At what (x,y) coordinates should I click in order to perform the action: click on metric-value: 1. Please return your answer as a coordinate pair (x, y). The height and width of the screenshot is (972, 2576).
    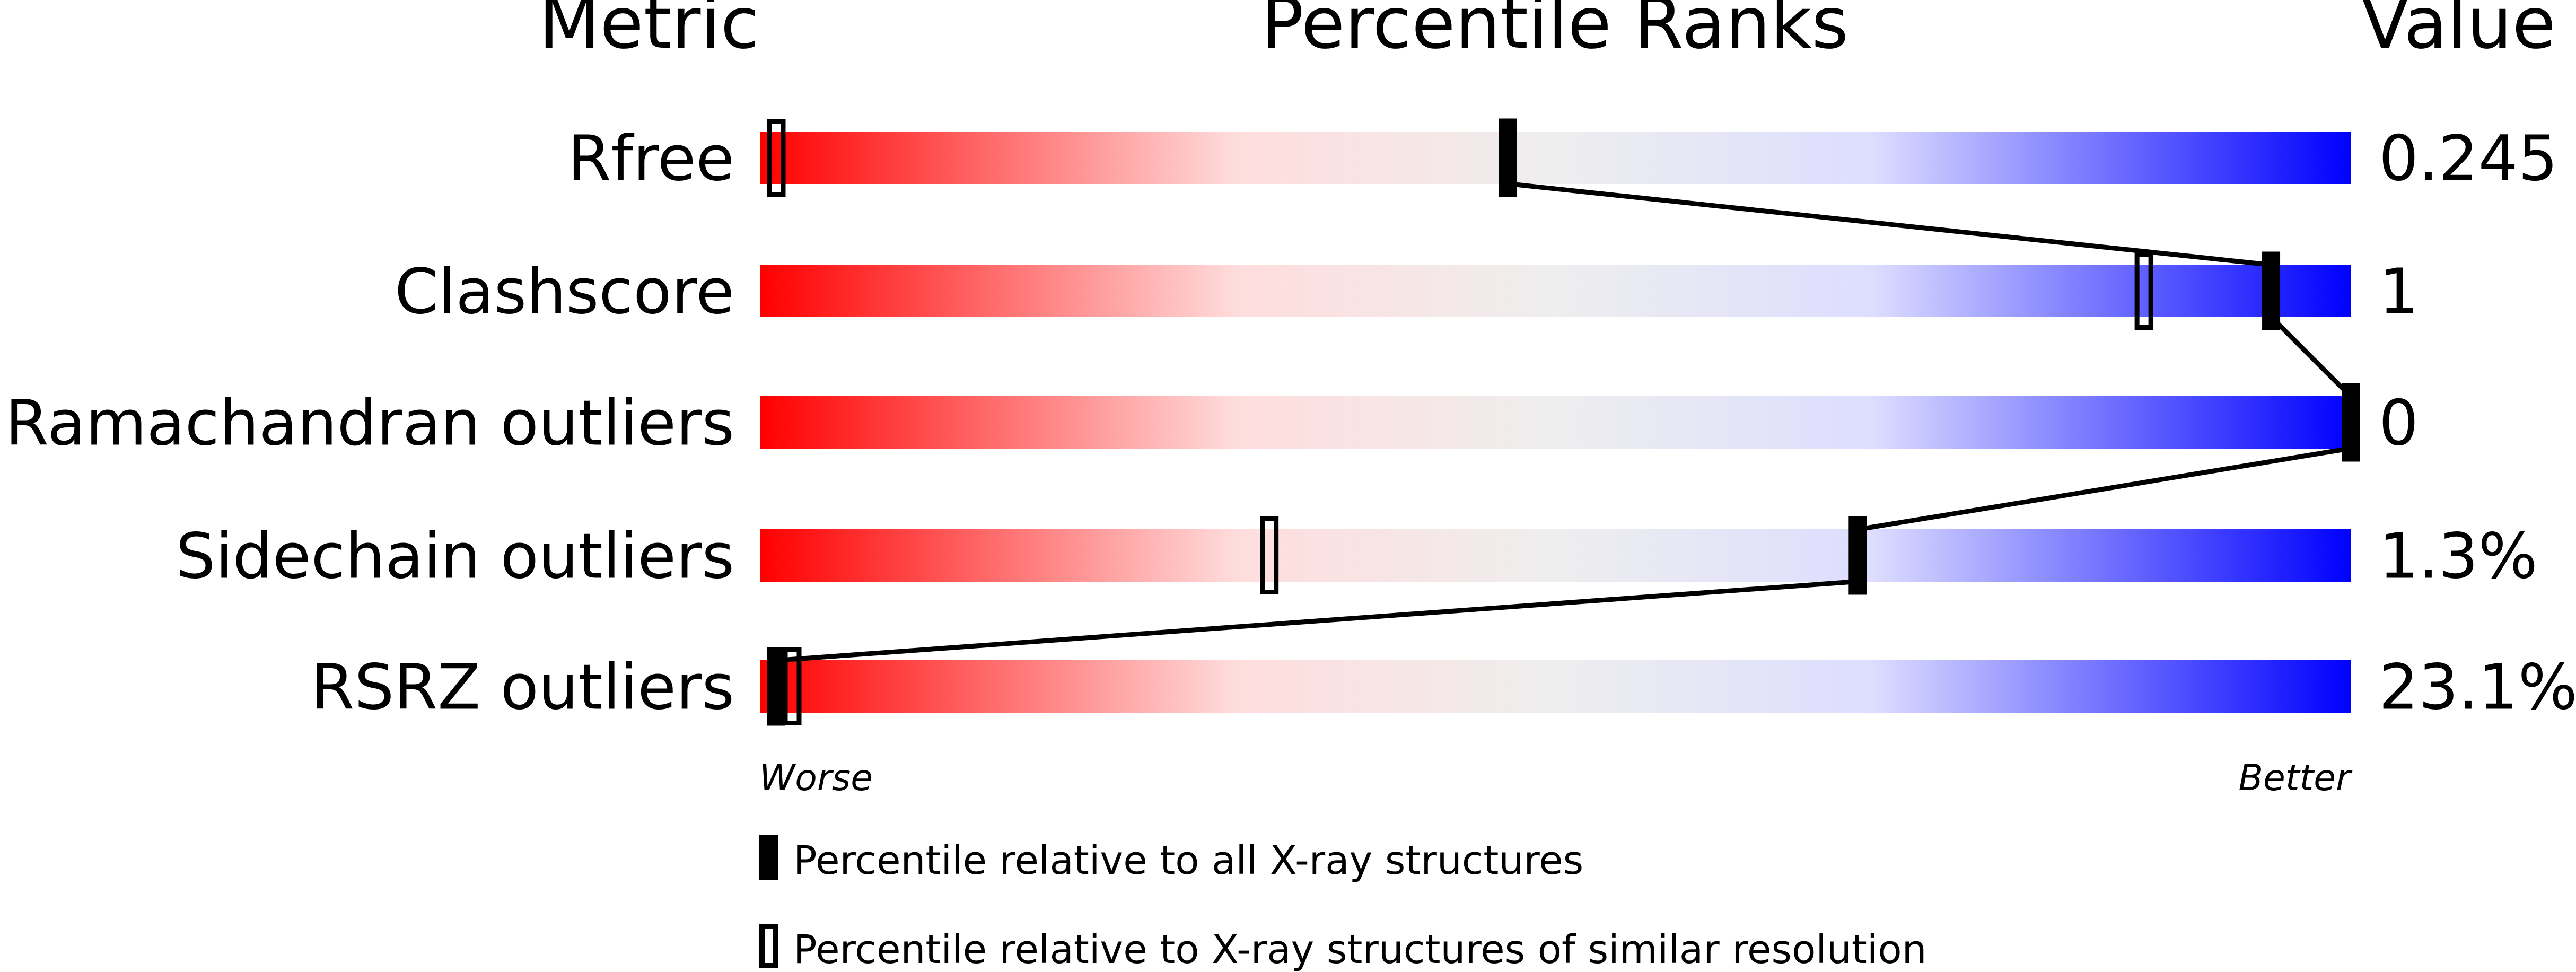
    Looking at the image, I should click on (2399, 291).